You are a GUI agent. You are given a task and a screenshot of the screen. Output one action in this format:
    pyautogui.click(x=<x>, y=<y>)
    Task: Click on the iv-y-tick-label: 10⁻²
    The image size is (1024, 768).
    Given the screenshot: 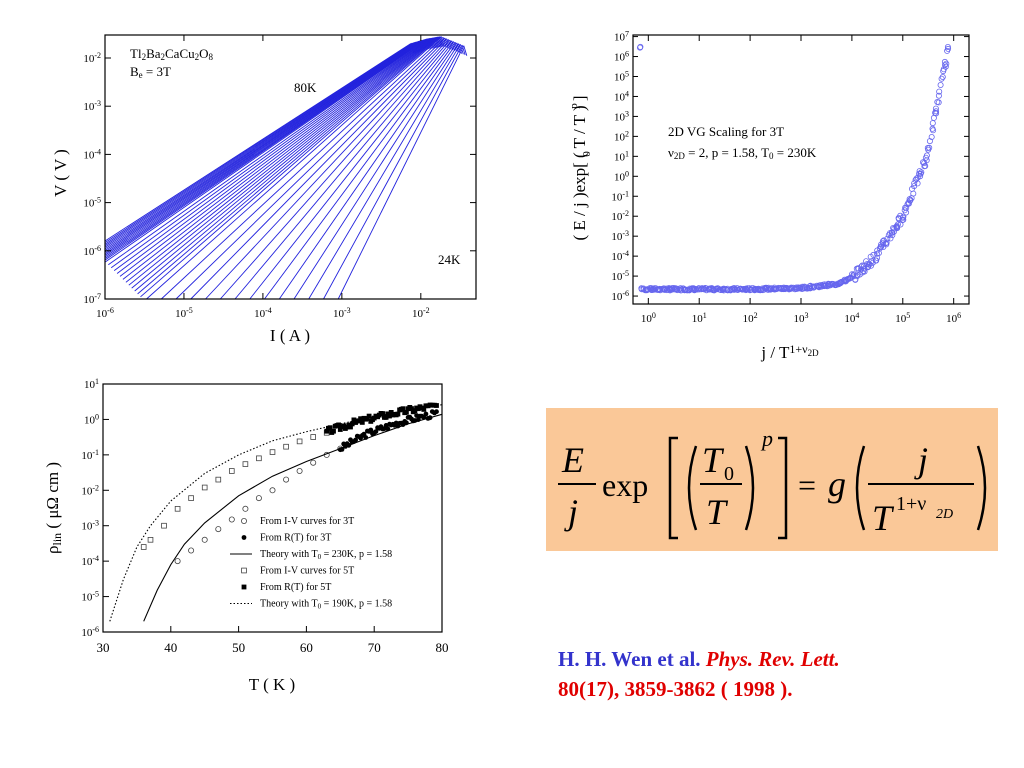 What is the action you would take?
    pyautogui.click(x=92, y=58)
    